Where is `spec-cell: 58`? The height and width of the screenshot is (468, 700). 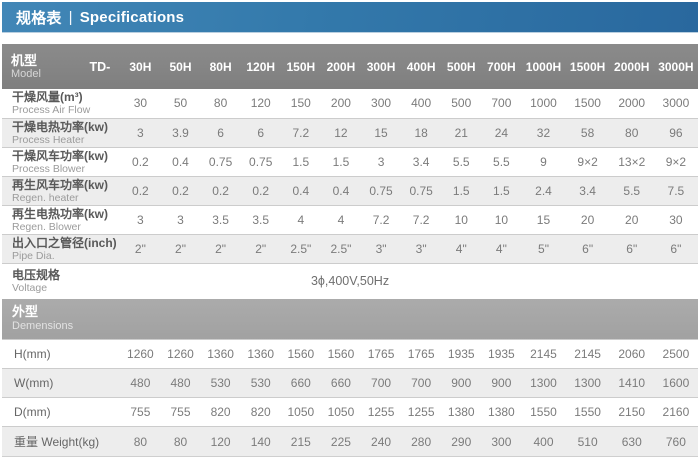 spec-cell: 58 is located at coordinates (587, 132).